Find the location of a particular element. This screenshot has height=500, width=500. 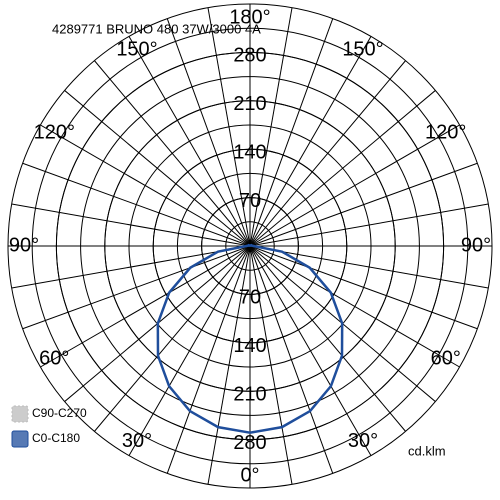

r-tick-ring is located at coordinates (250, 246).